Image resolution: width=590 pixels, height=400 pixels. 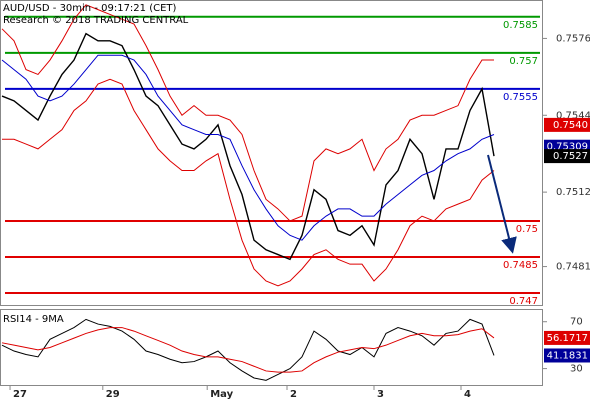 I want to click on rsi-tick-label: 30, so click(x=576, y=369).